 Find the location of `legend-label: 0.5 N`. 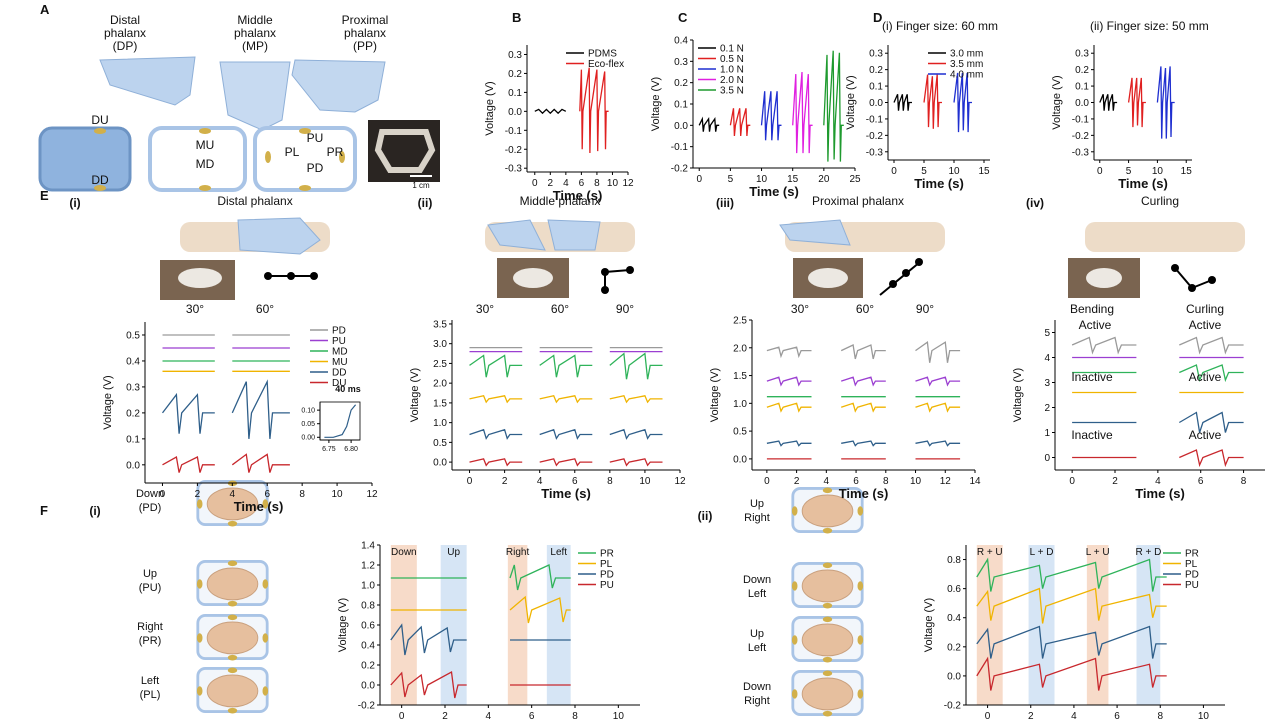

legend-label: 0.5 N is located at coordinates (732, 59).